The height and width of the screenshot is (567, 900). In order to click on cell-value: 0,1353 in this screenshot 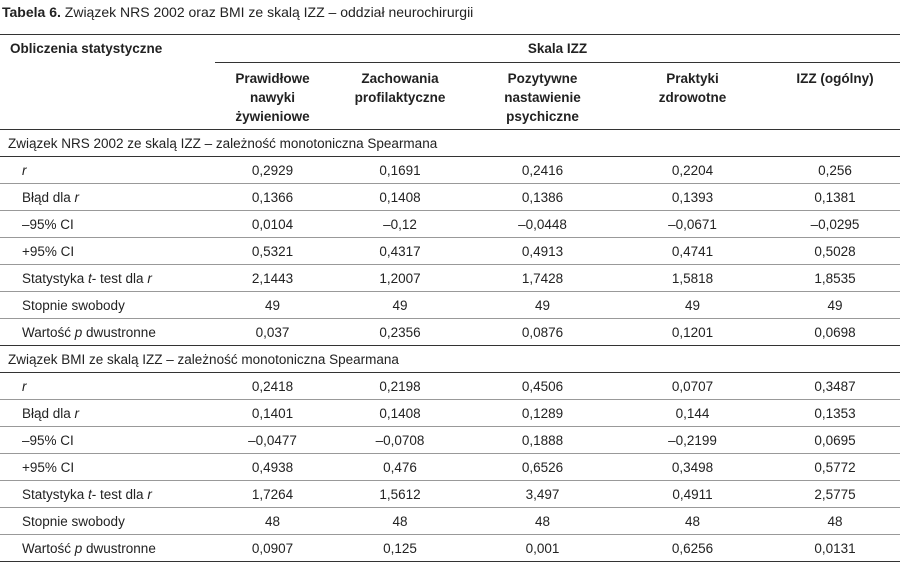, I will do `click(835, 413)`.